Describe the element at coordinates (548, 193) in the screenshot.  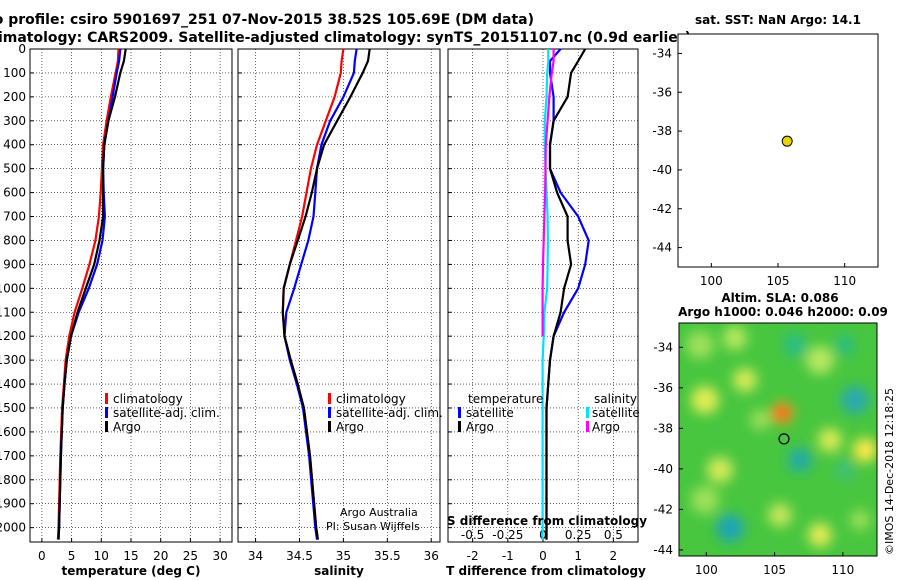
I see `series-line-salinity-argo` at that location.